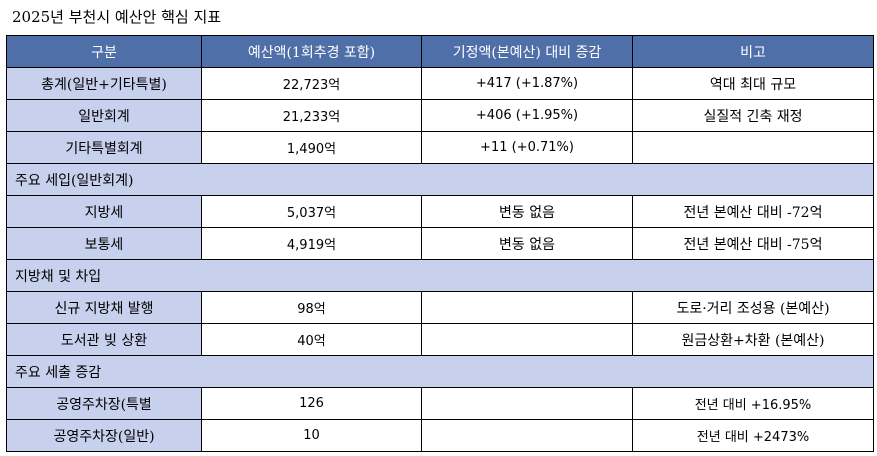  I want to click on row-change: +406 (+1.95%), so click(527, 115).